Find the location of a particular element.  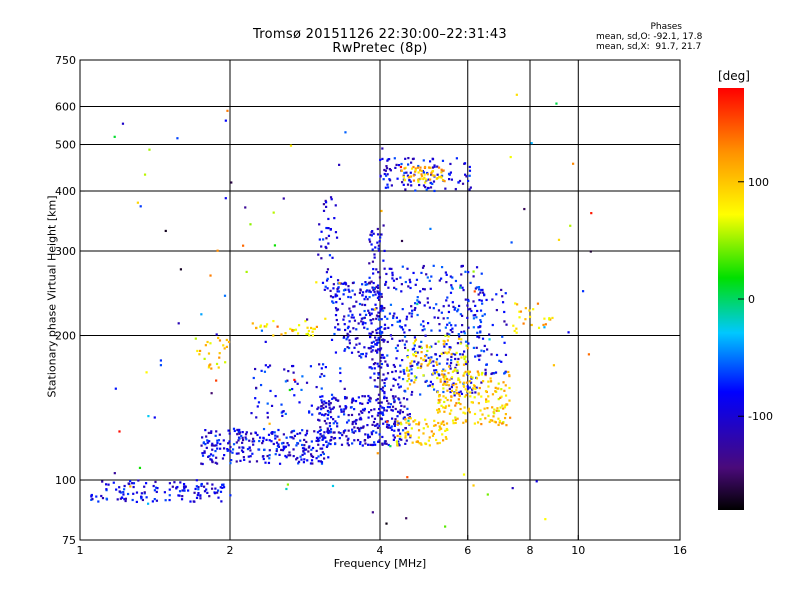

colorbar-tick-label: 0 is located at coordinates (751, 299).